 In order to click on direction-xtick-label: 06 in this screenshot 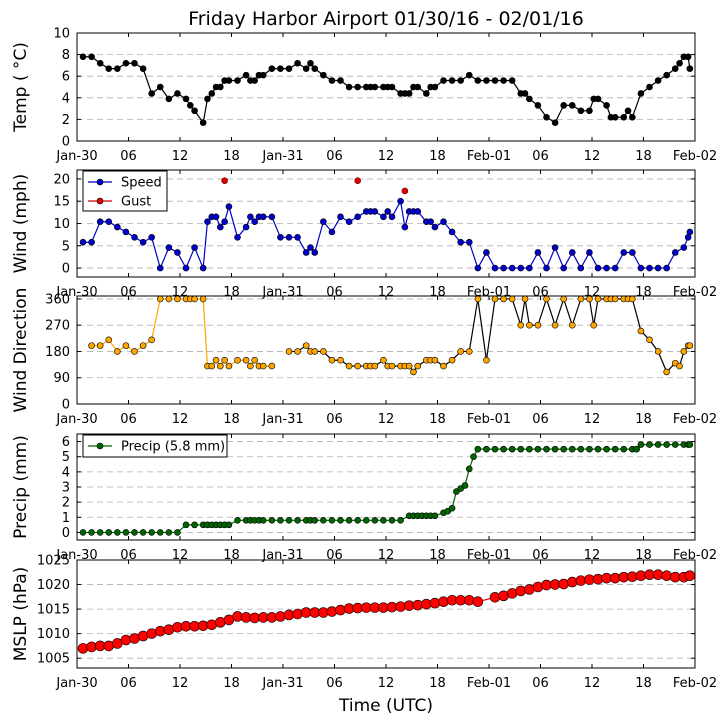, I will do `click(128, 419)`.